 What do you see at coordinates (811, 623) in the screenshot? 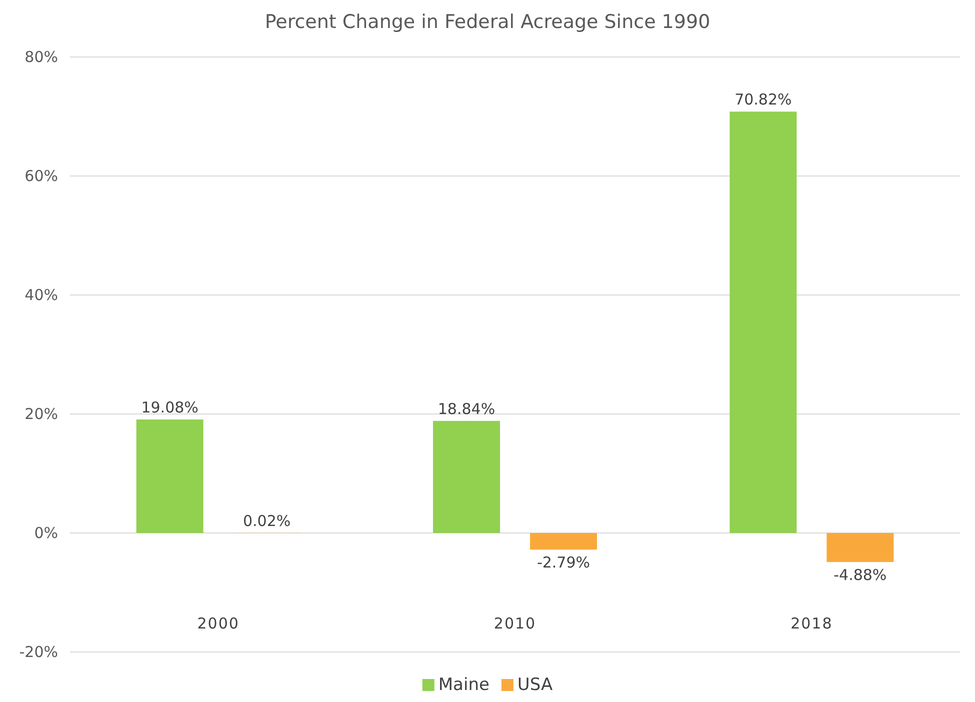
I see `x-tick-label: 2018` at bounding box center [811, 623].